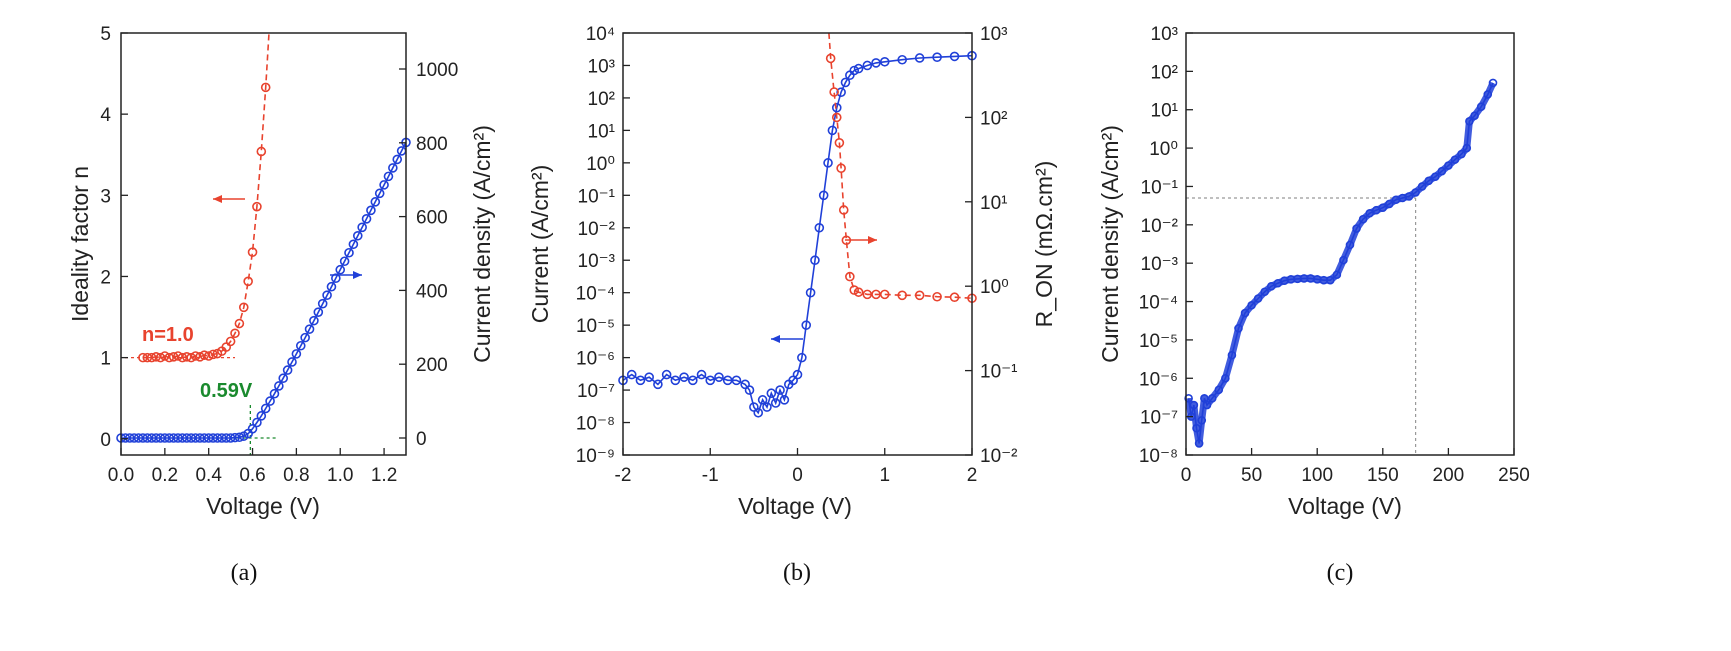 This screenshot has width=1731, height=651. What do you see at coordinates (432, 144) in the screenshot?
I see `panel-a-ytick-right-label: 800` at bounding box center [432, 144].